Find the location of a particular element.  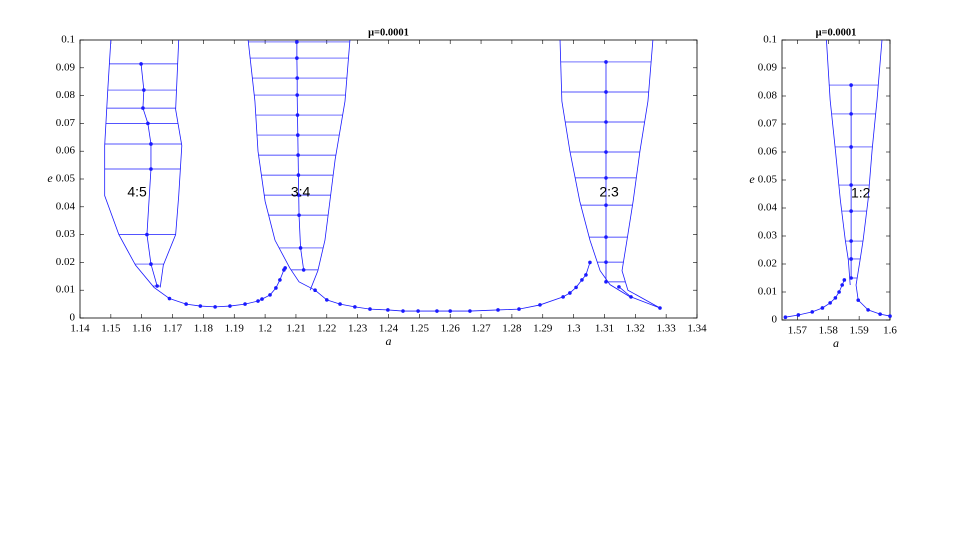

x-tick-label: 1.25 is located at coordinates (420, 329).